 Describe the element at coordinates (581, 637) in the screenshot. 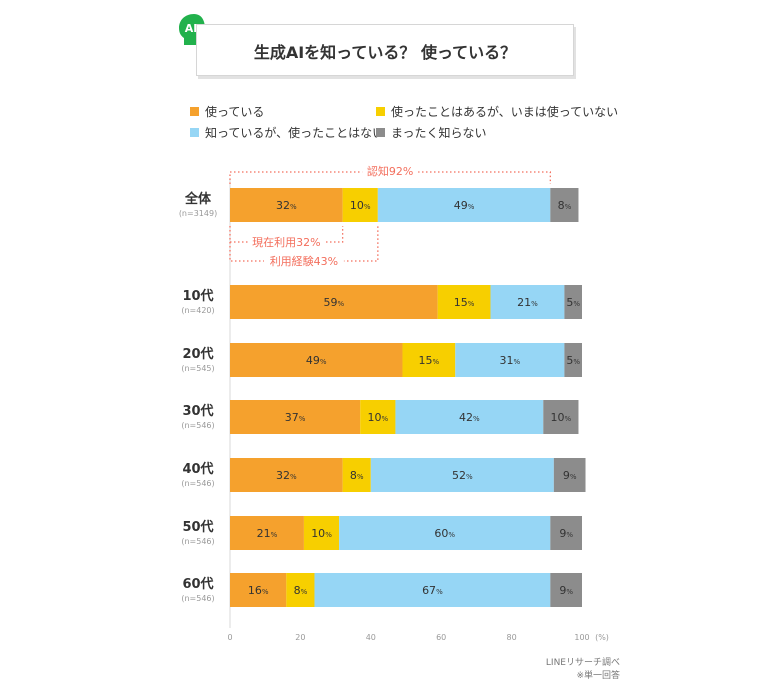

I see `x-tick-label: 100` at that location.